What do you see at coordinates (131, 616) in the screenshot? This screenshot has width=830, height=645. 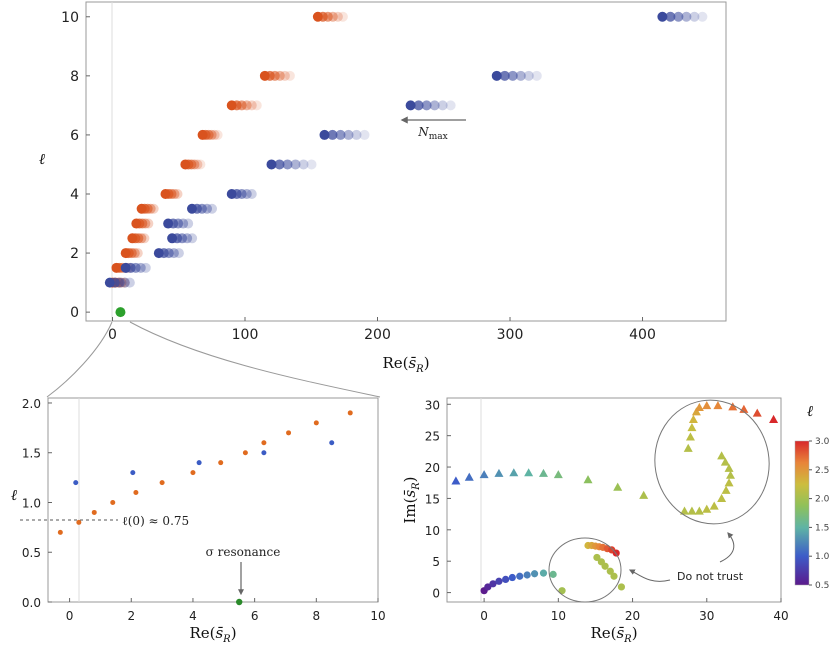 I see `x-tick-label: 2` at bounding box center [131, 616].